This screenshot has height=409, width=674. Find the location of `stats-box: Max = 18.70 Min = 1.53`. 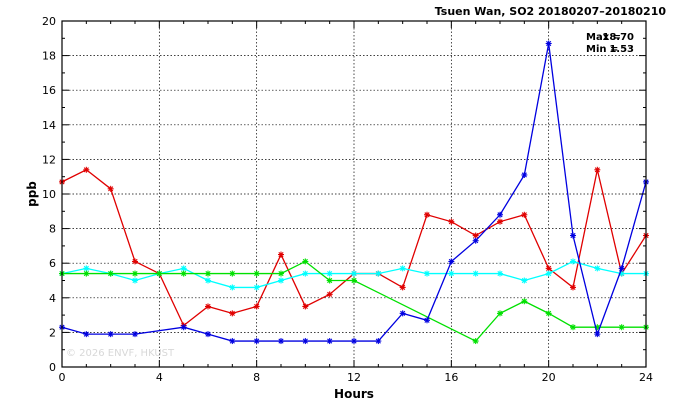

stats-box: Max = 18.70 Min = 1.53 is located at coordinates (610, 43).